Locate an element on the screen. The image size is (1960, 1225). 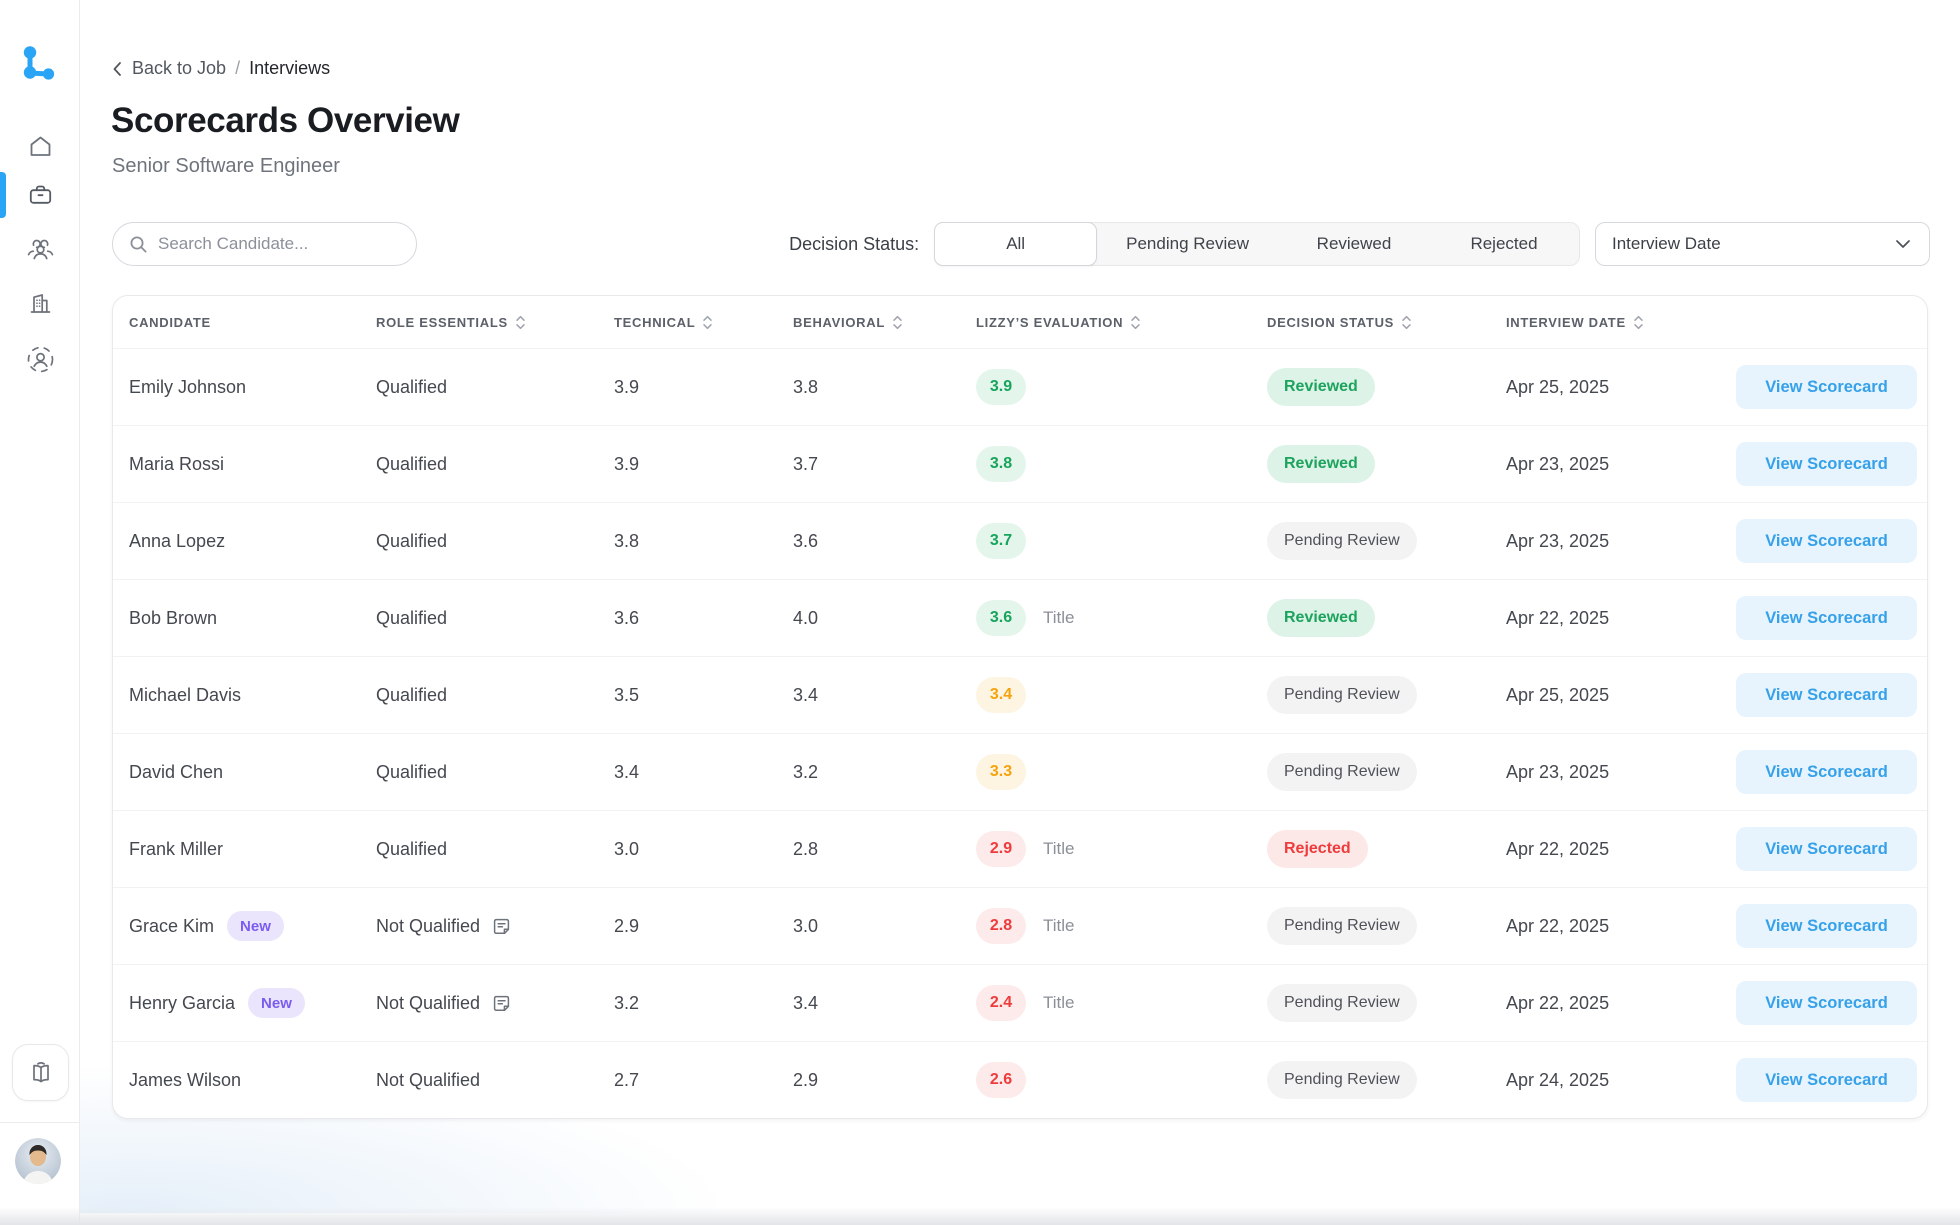
decision-filter-rejected: Rejected is located at coordinates (1504, 243).